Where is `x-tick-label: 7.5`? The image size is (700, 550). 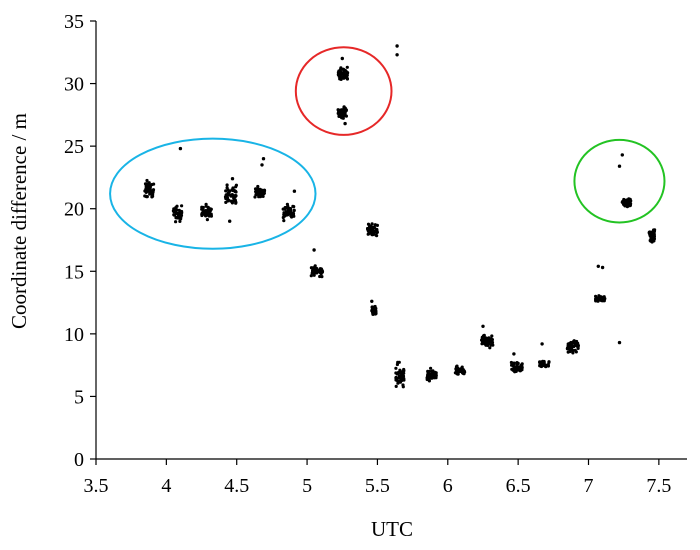 x-tick-label: 7.5 is located at coordinates (658, 486).